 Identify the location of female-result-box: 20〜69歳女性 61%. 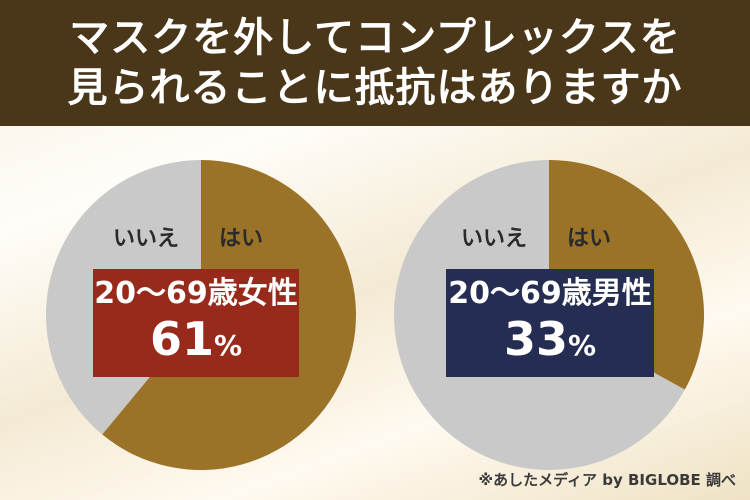
(196, 323).